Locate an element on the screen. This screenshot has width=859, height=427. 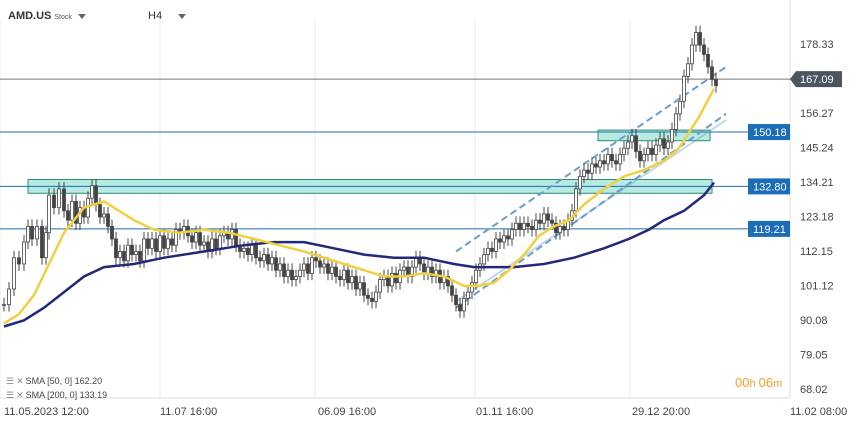
current-price-label: 167.09 is located at coordinates (817, 80).